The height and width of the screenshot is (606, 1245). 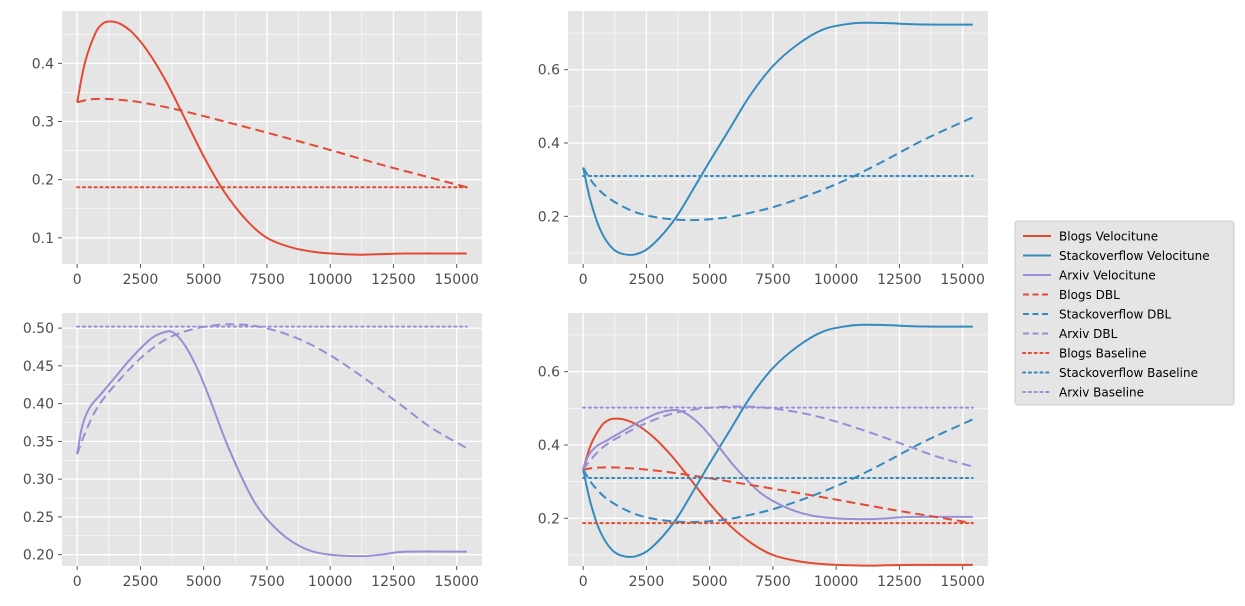 I want to click on legend-label: Arxiv DBL, so click(x=1088, y=334).